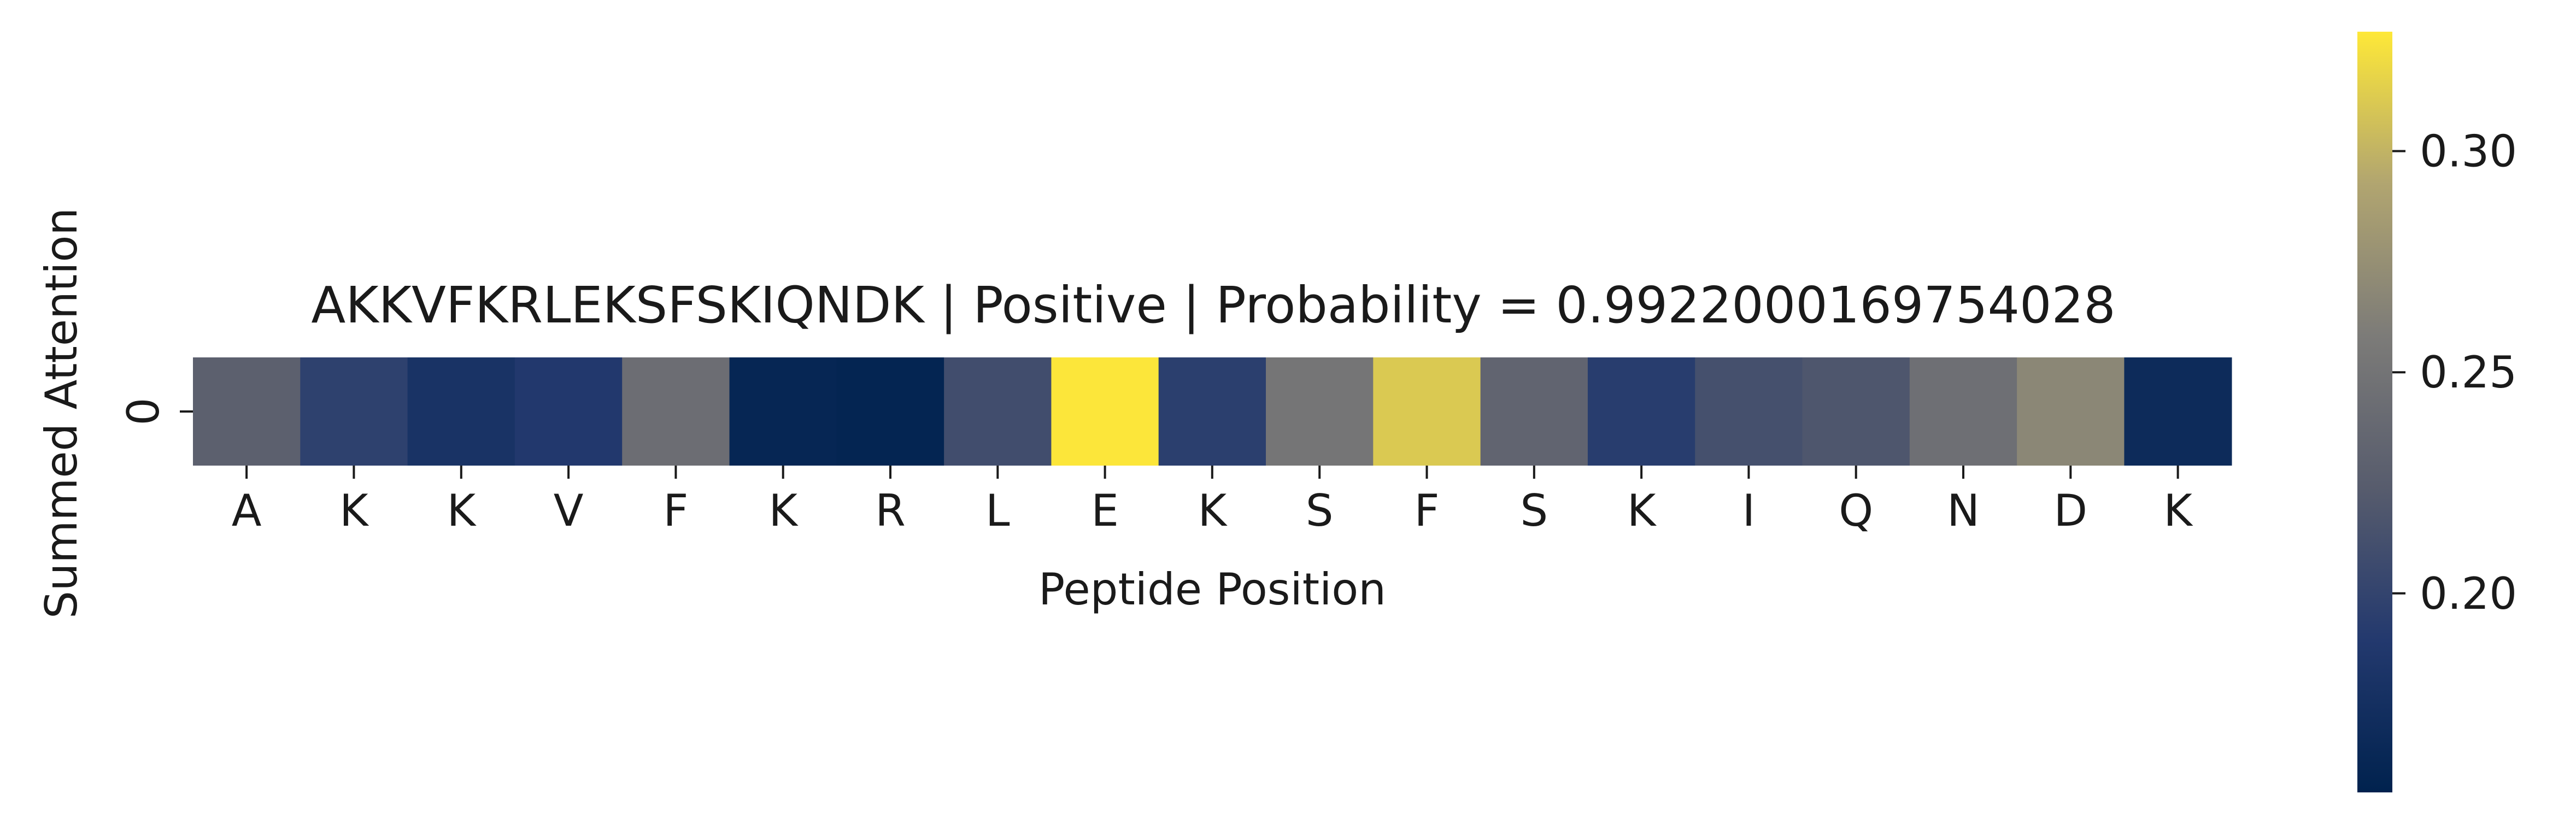  Describe the element at coordinates (61, 413) in the screenshot. I see `y-axis-label: Summed Attention` at that location.